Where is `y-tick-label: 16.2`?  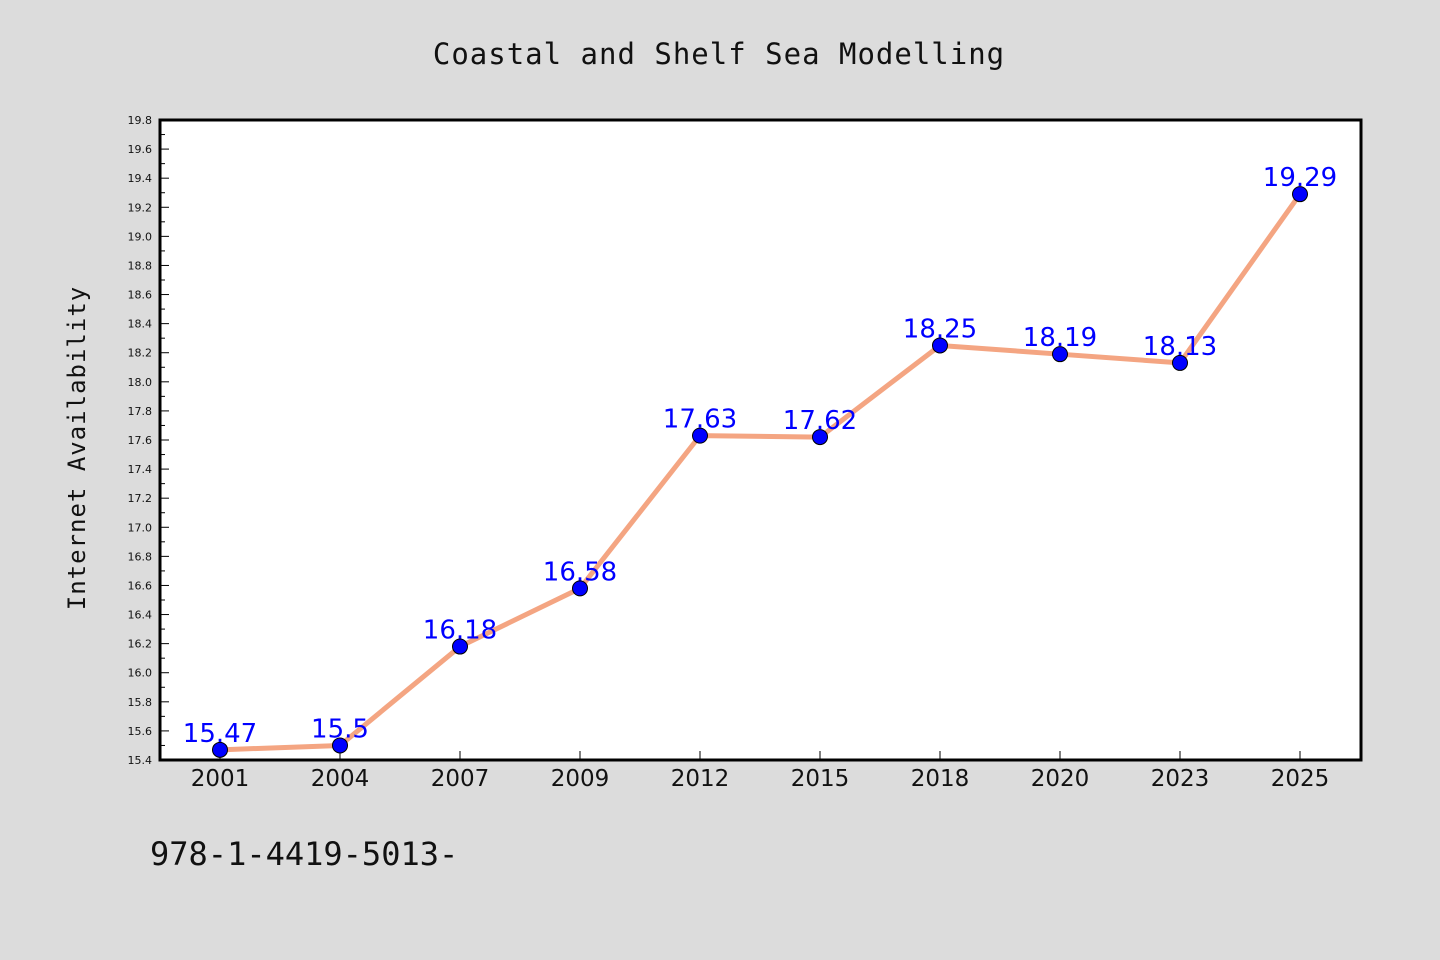 y-tick-label: 16.2 is located at coordinates (140, 644).